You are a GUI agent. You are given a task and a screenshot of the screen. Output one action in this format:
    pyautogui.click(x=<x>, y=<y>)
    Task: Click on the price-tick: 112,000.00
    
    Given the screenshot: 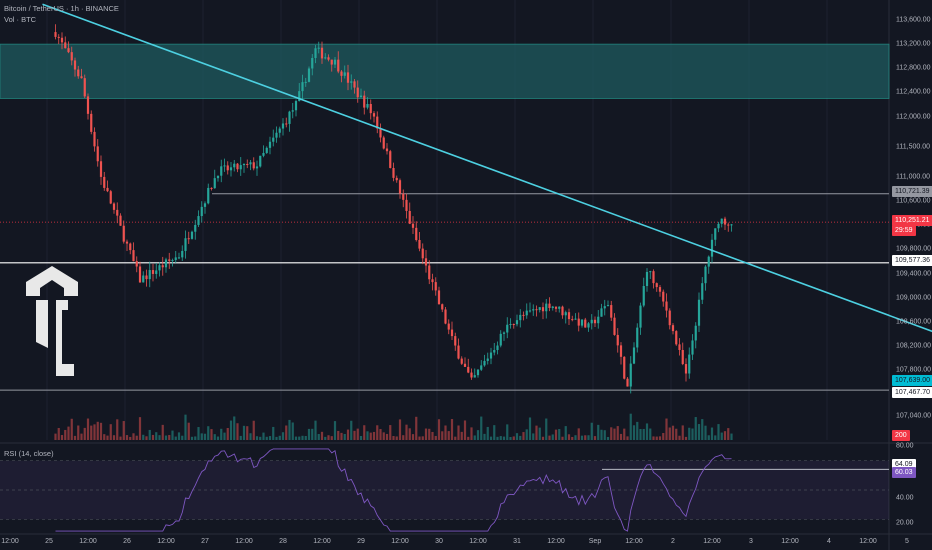 What is the action you would take?
    pyautogui.click(x=913, y=117)
    